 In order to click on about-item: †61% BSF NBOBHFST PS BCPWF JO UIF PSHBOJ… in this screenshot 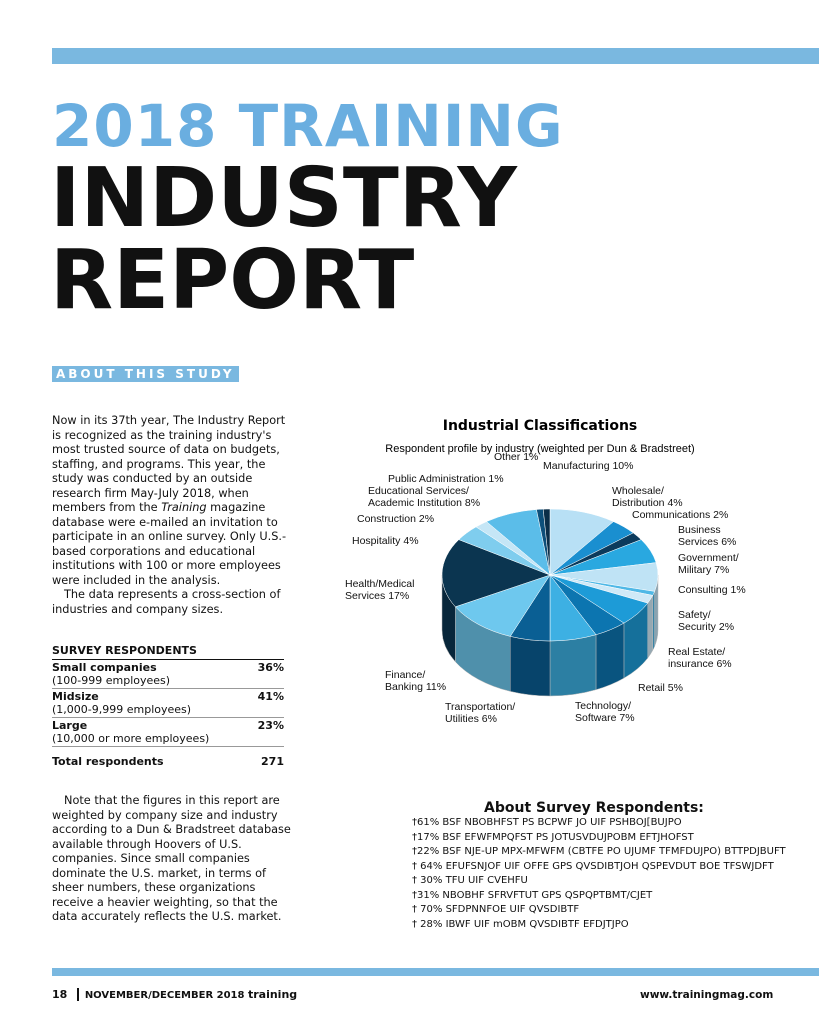, I will do `click(547, 822)`.